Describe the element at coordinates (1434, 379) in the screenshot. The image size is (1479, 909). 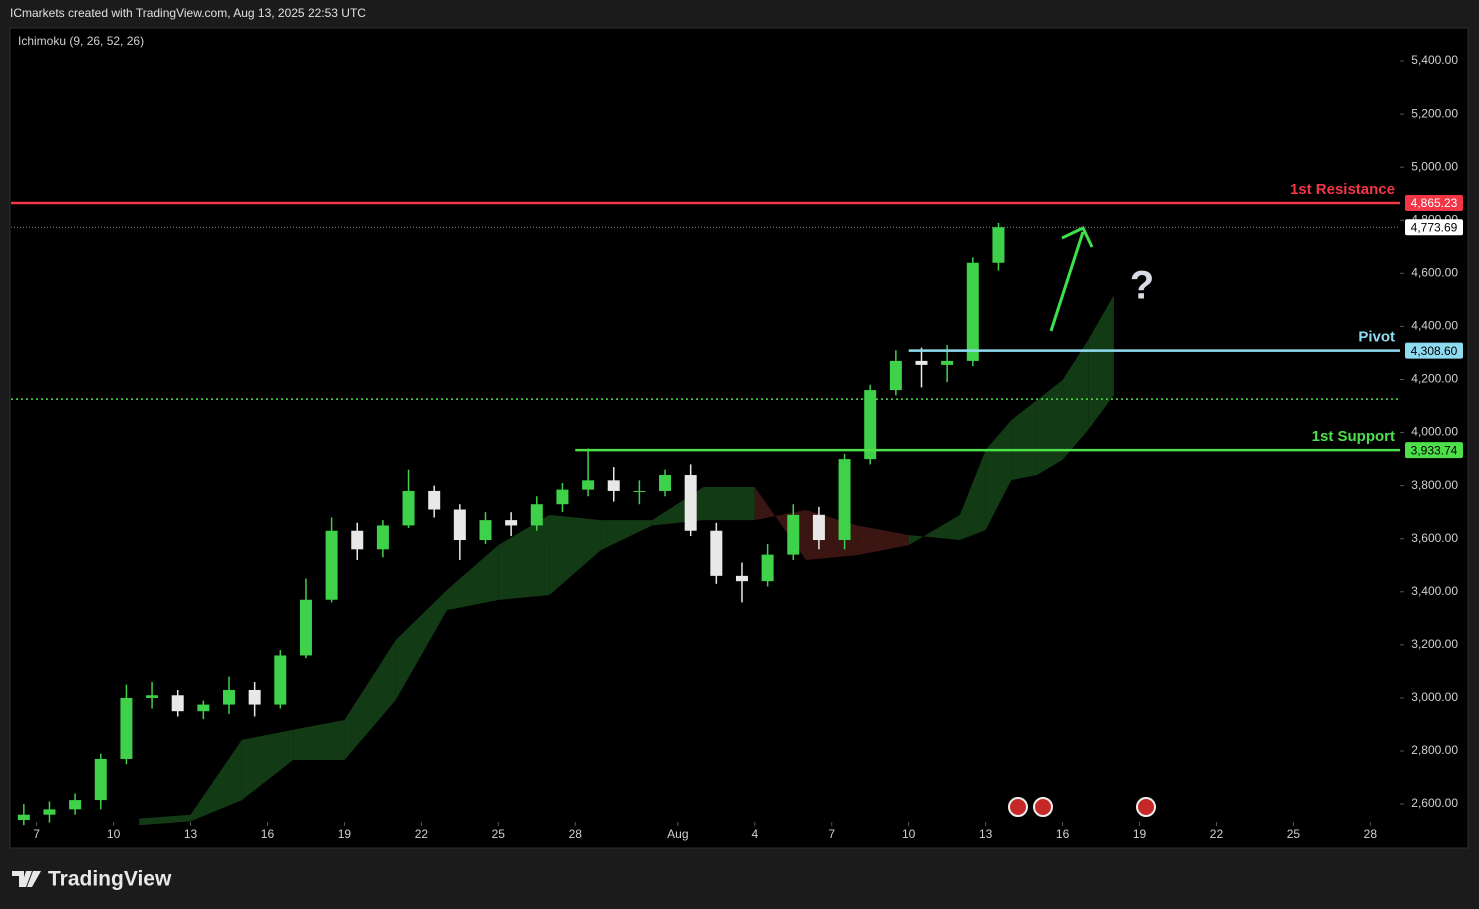
I see `y-tick-label: 4,200.00` at that location.